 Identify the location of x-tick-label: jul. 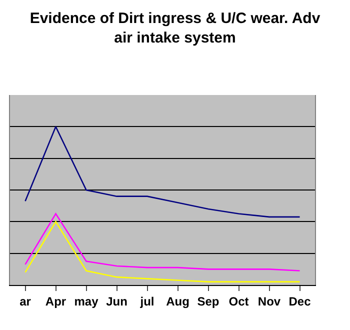
(146, 301).